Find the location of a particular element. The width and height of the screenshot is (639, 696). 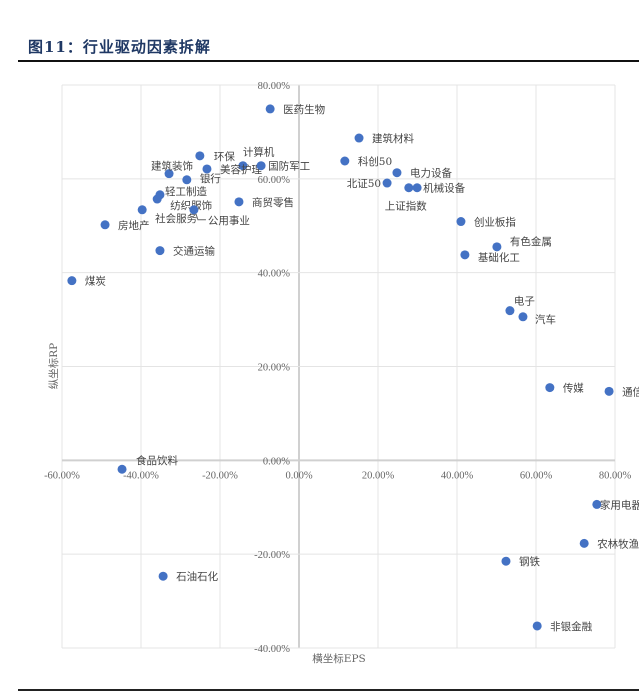

y-tick-label: 0.00% is located at coordinates (276, 461).